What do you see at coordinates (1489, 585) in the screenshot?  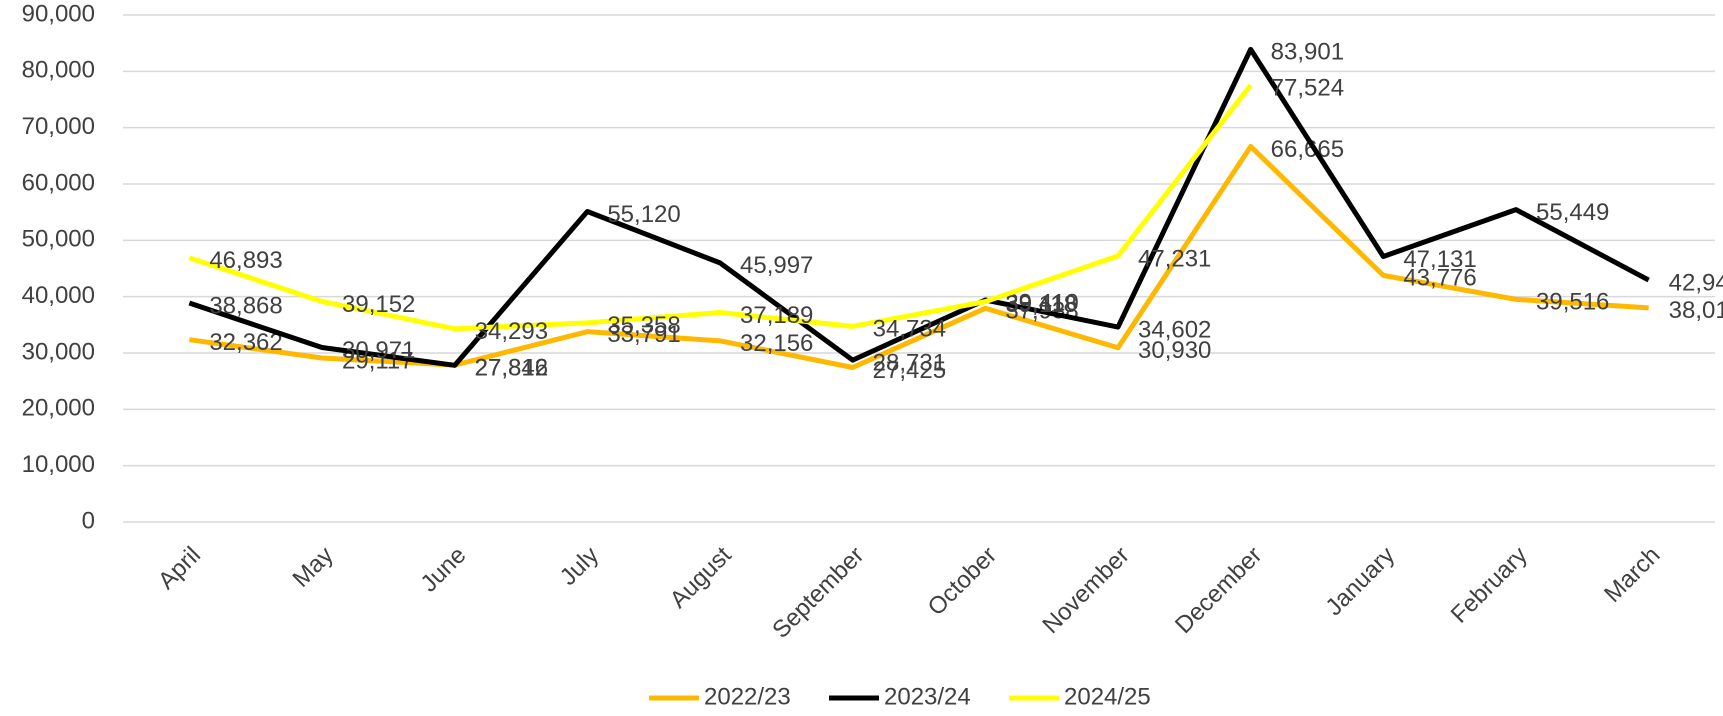 I see `x-tick-label: February` at bounding box center [1489, 585].